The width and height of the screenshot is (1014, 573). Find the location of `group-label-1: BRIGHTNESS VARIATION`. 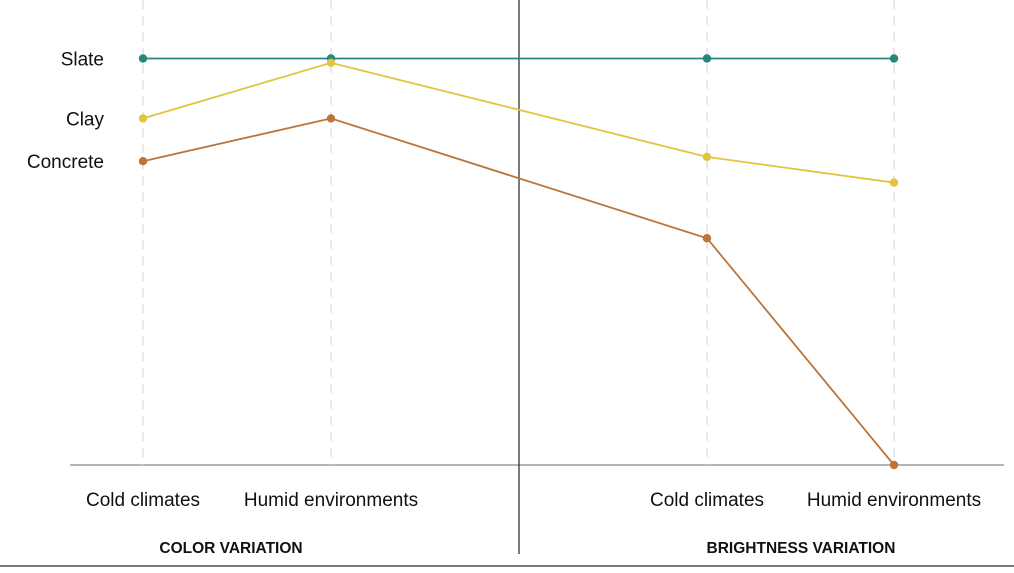

group-label-1: BRIGHTNESS VARIATION is located at coordinates (801, 548).